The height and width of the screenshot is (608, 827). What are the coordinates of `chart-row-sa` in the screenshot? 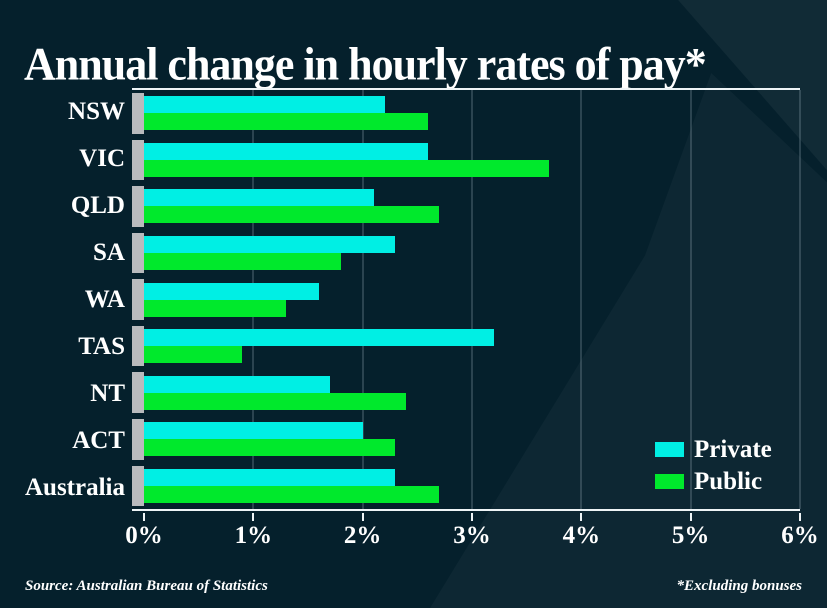 It's located at (466, 253).